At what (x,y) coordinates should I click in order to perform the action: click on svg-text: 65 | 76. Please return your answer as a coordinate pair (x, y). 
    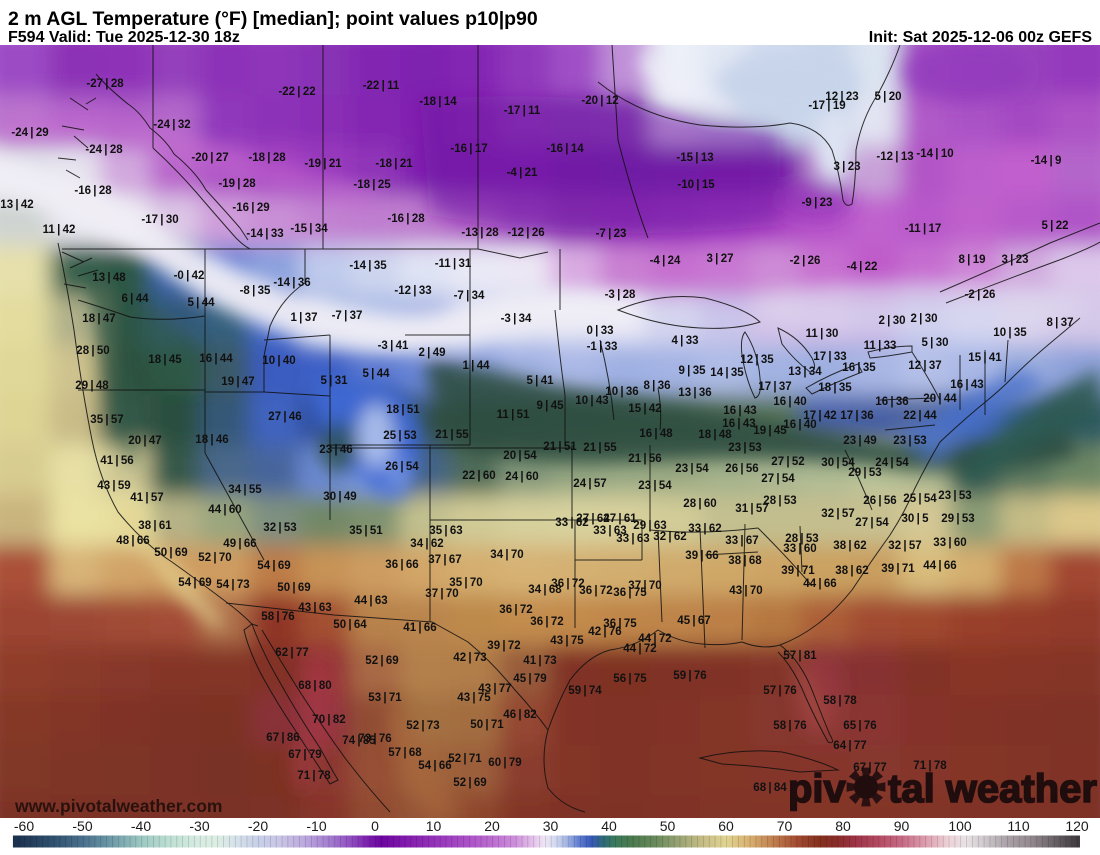
    Looking at the image, I should click on (859, 726).